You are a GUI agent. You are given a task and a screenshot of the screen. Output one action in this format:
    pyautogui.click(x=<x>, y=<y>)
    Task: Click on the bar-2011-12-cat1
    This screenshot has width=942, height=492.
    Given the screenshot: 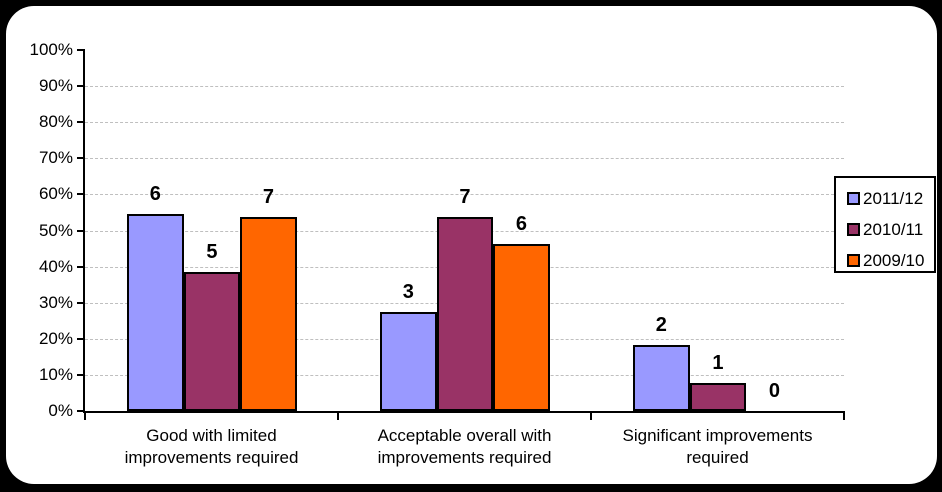 What is the action you would take?
    pyautogui.click(x=408, y=361)
    